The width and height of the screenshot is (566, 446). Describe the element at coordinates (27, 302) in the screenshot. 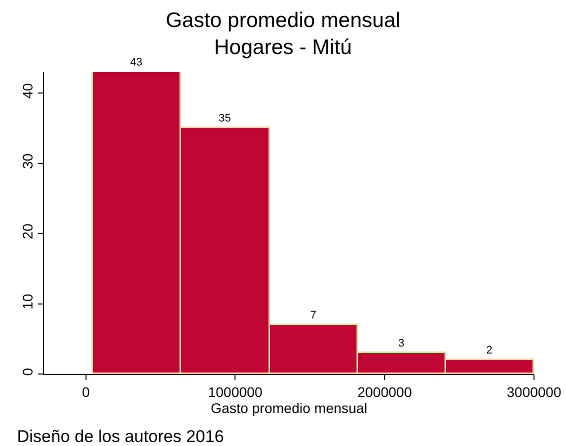

I see `y-tick-label: 10` at that location.